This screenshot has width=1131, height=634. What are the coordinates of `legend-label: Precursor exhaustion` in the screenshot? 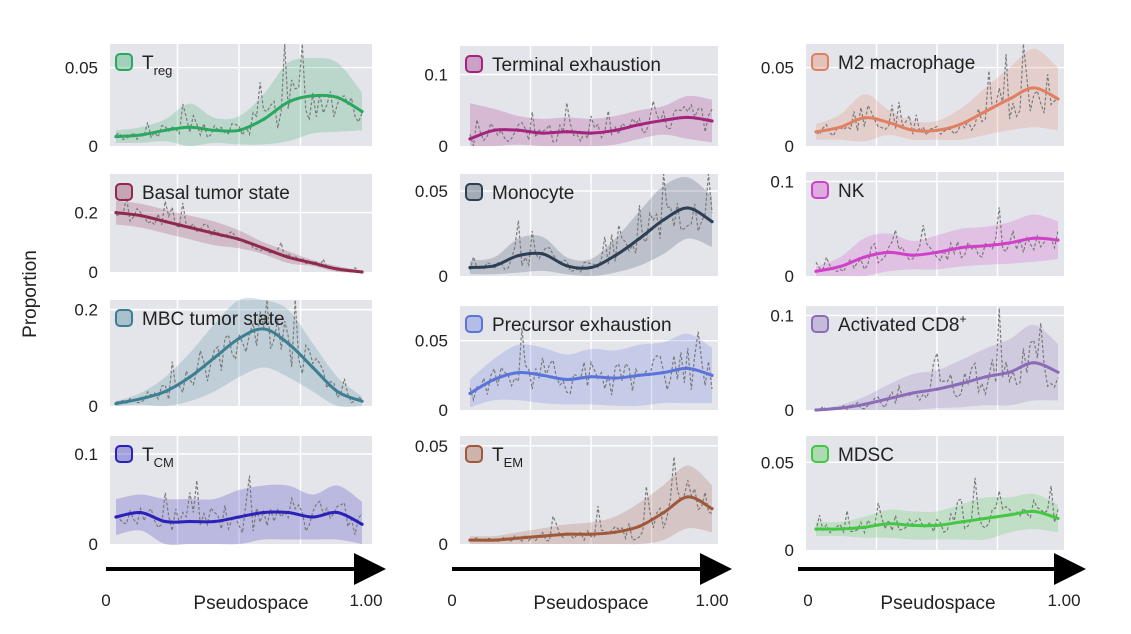 It's located at (582, 325).